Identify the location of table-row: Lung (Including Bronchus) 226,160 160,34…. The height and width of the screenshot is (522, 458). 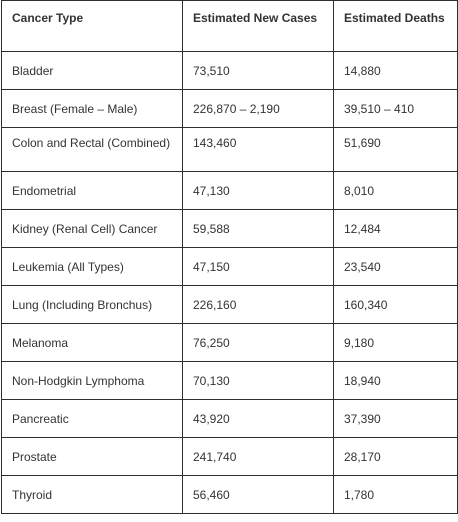
(229, 304).